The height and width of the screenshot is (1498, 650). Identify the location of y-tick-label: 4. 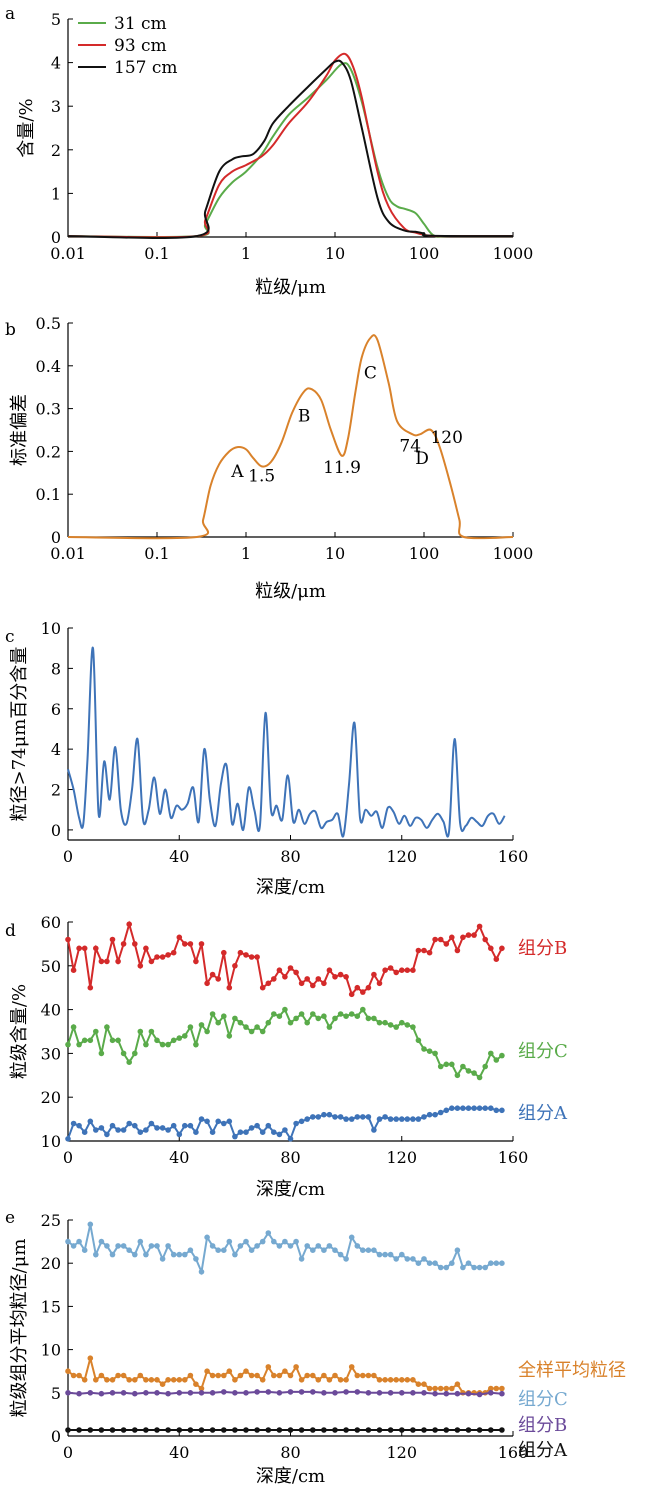
(56, 63).